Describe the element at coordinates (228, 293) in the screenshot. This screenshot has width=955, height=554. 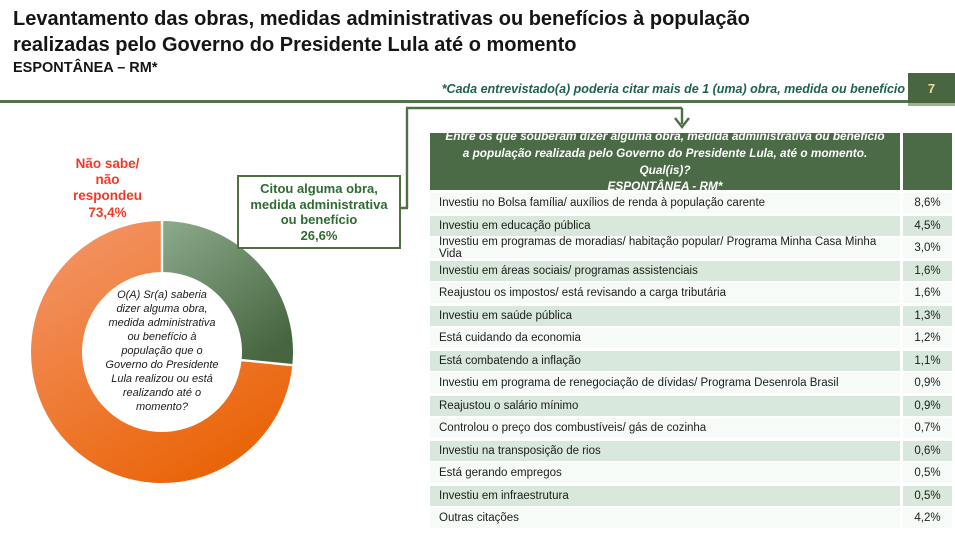
I see `donut-slice-cited` at that location.